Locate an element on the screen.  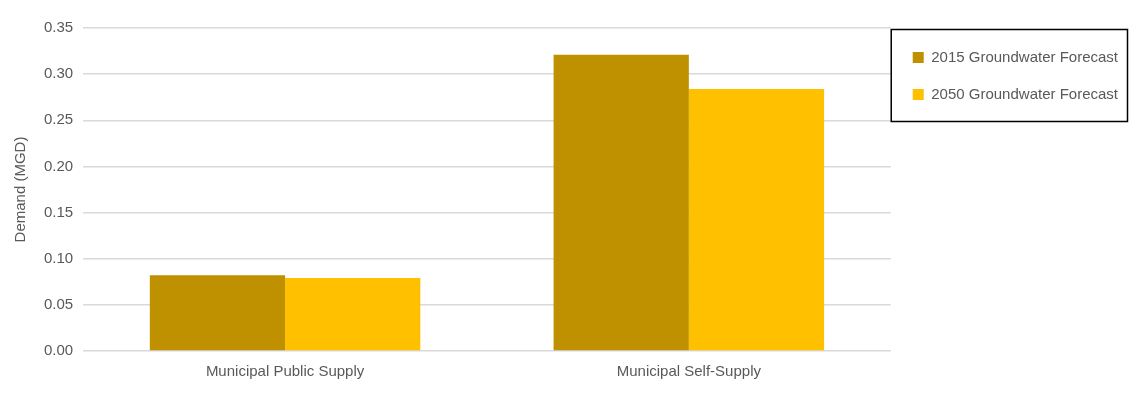
y-axis-title: Demand (MGD) is located at coordinates (20, 189).